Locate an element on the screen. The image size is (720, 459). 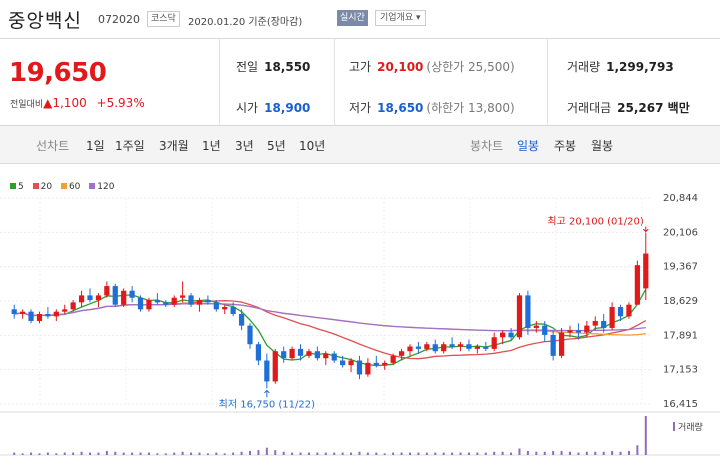
prev-close-value: 18,550 is located at coordinates (287, 67).